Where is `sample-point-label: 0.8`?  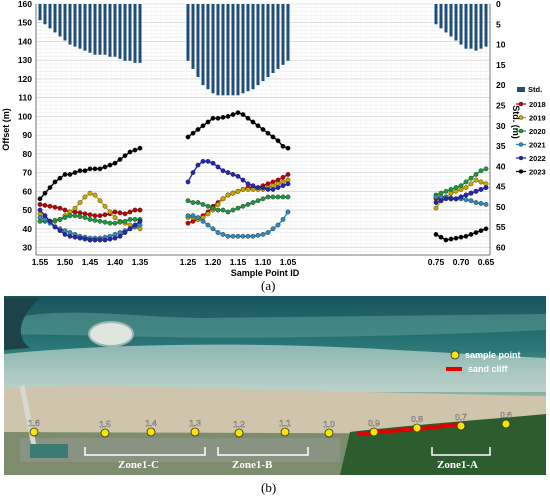
sample-point-label: 0.8 is located at coordinates (417, 419).